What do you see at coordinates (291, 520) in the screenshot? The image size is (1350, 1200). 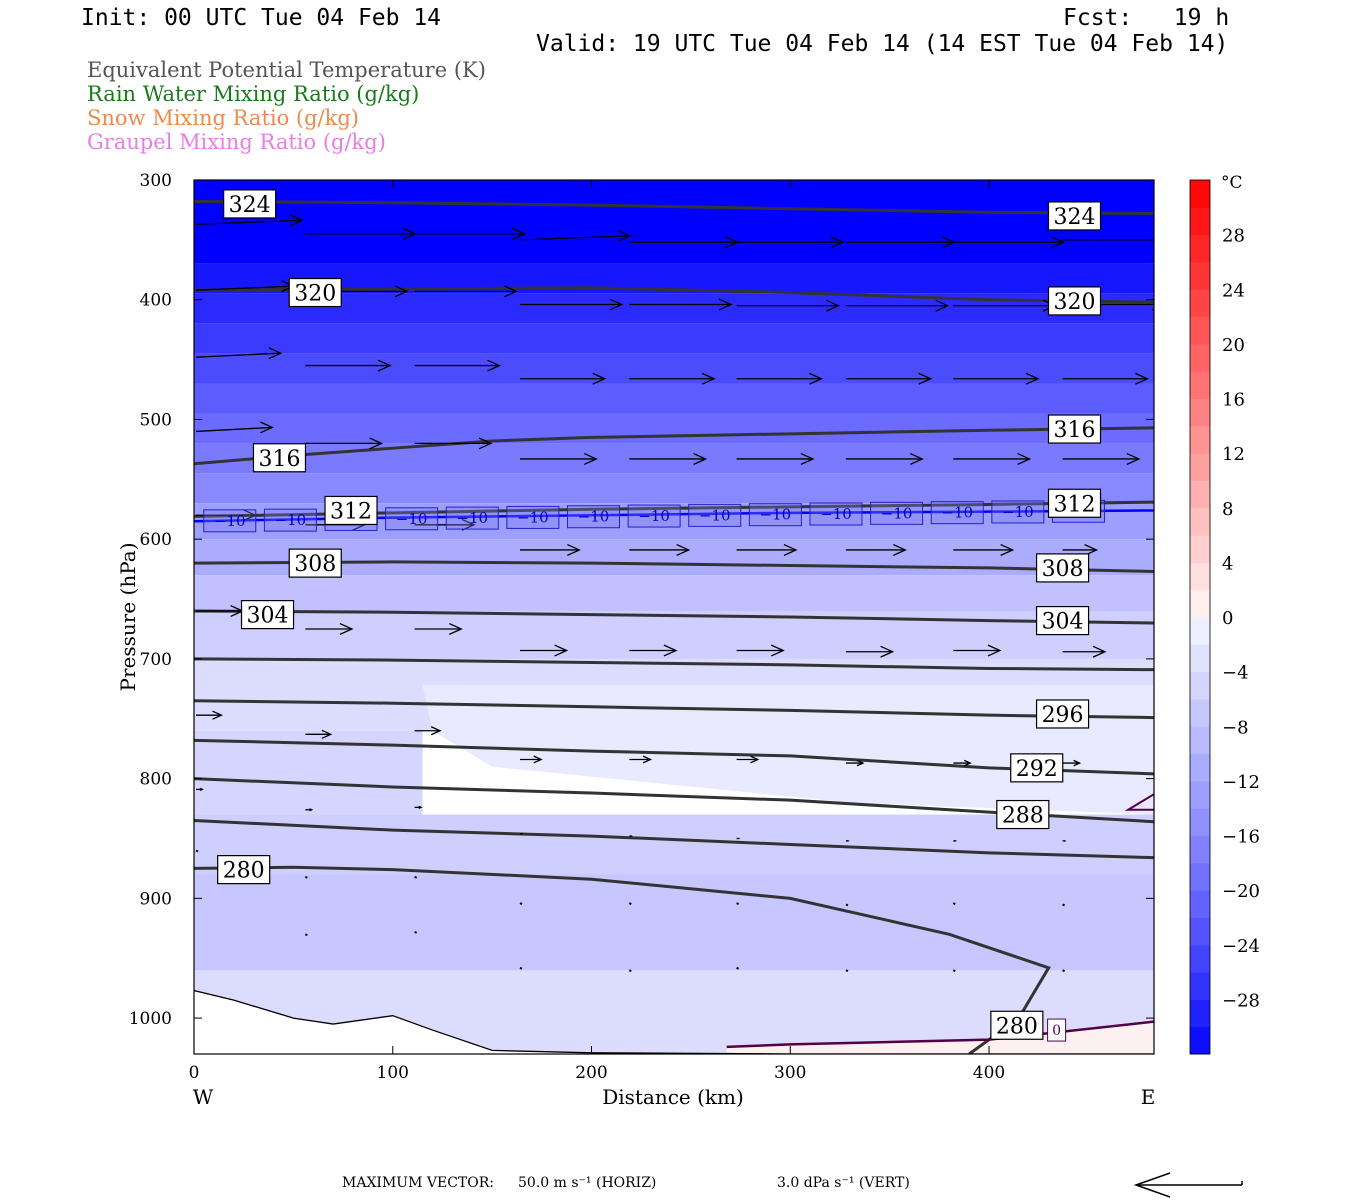 I see `isotherm-label-text: −10` at bounding box center [291, 520].